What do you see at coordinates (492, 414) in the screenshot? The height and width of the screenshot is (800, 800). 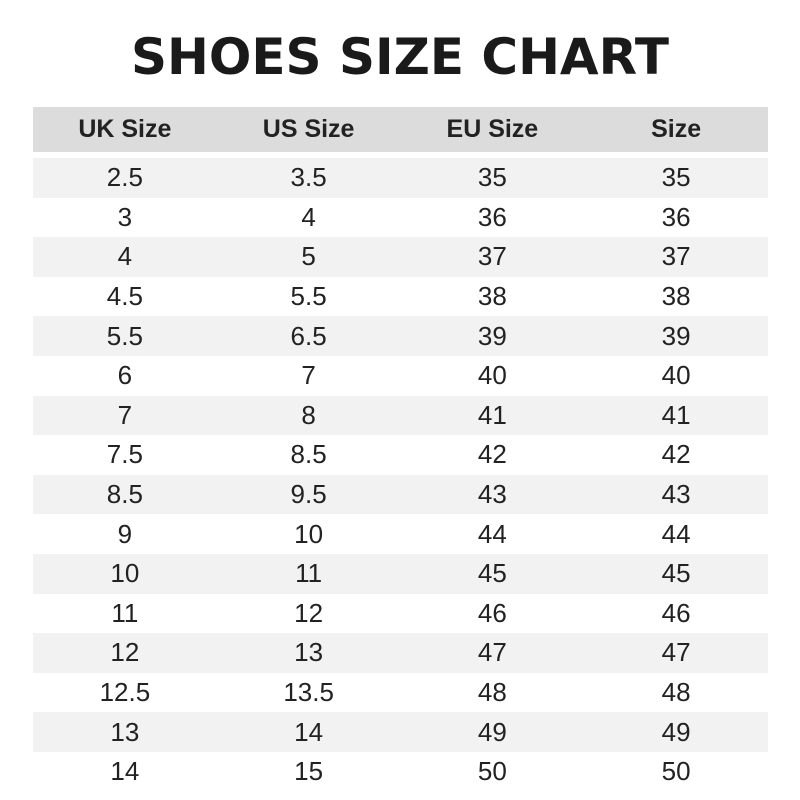 I see `cell-eu: 41` at bounding box center [492, 414].